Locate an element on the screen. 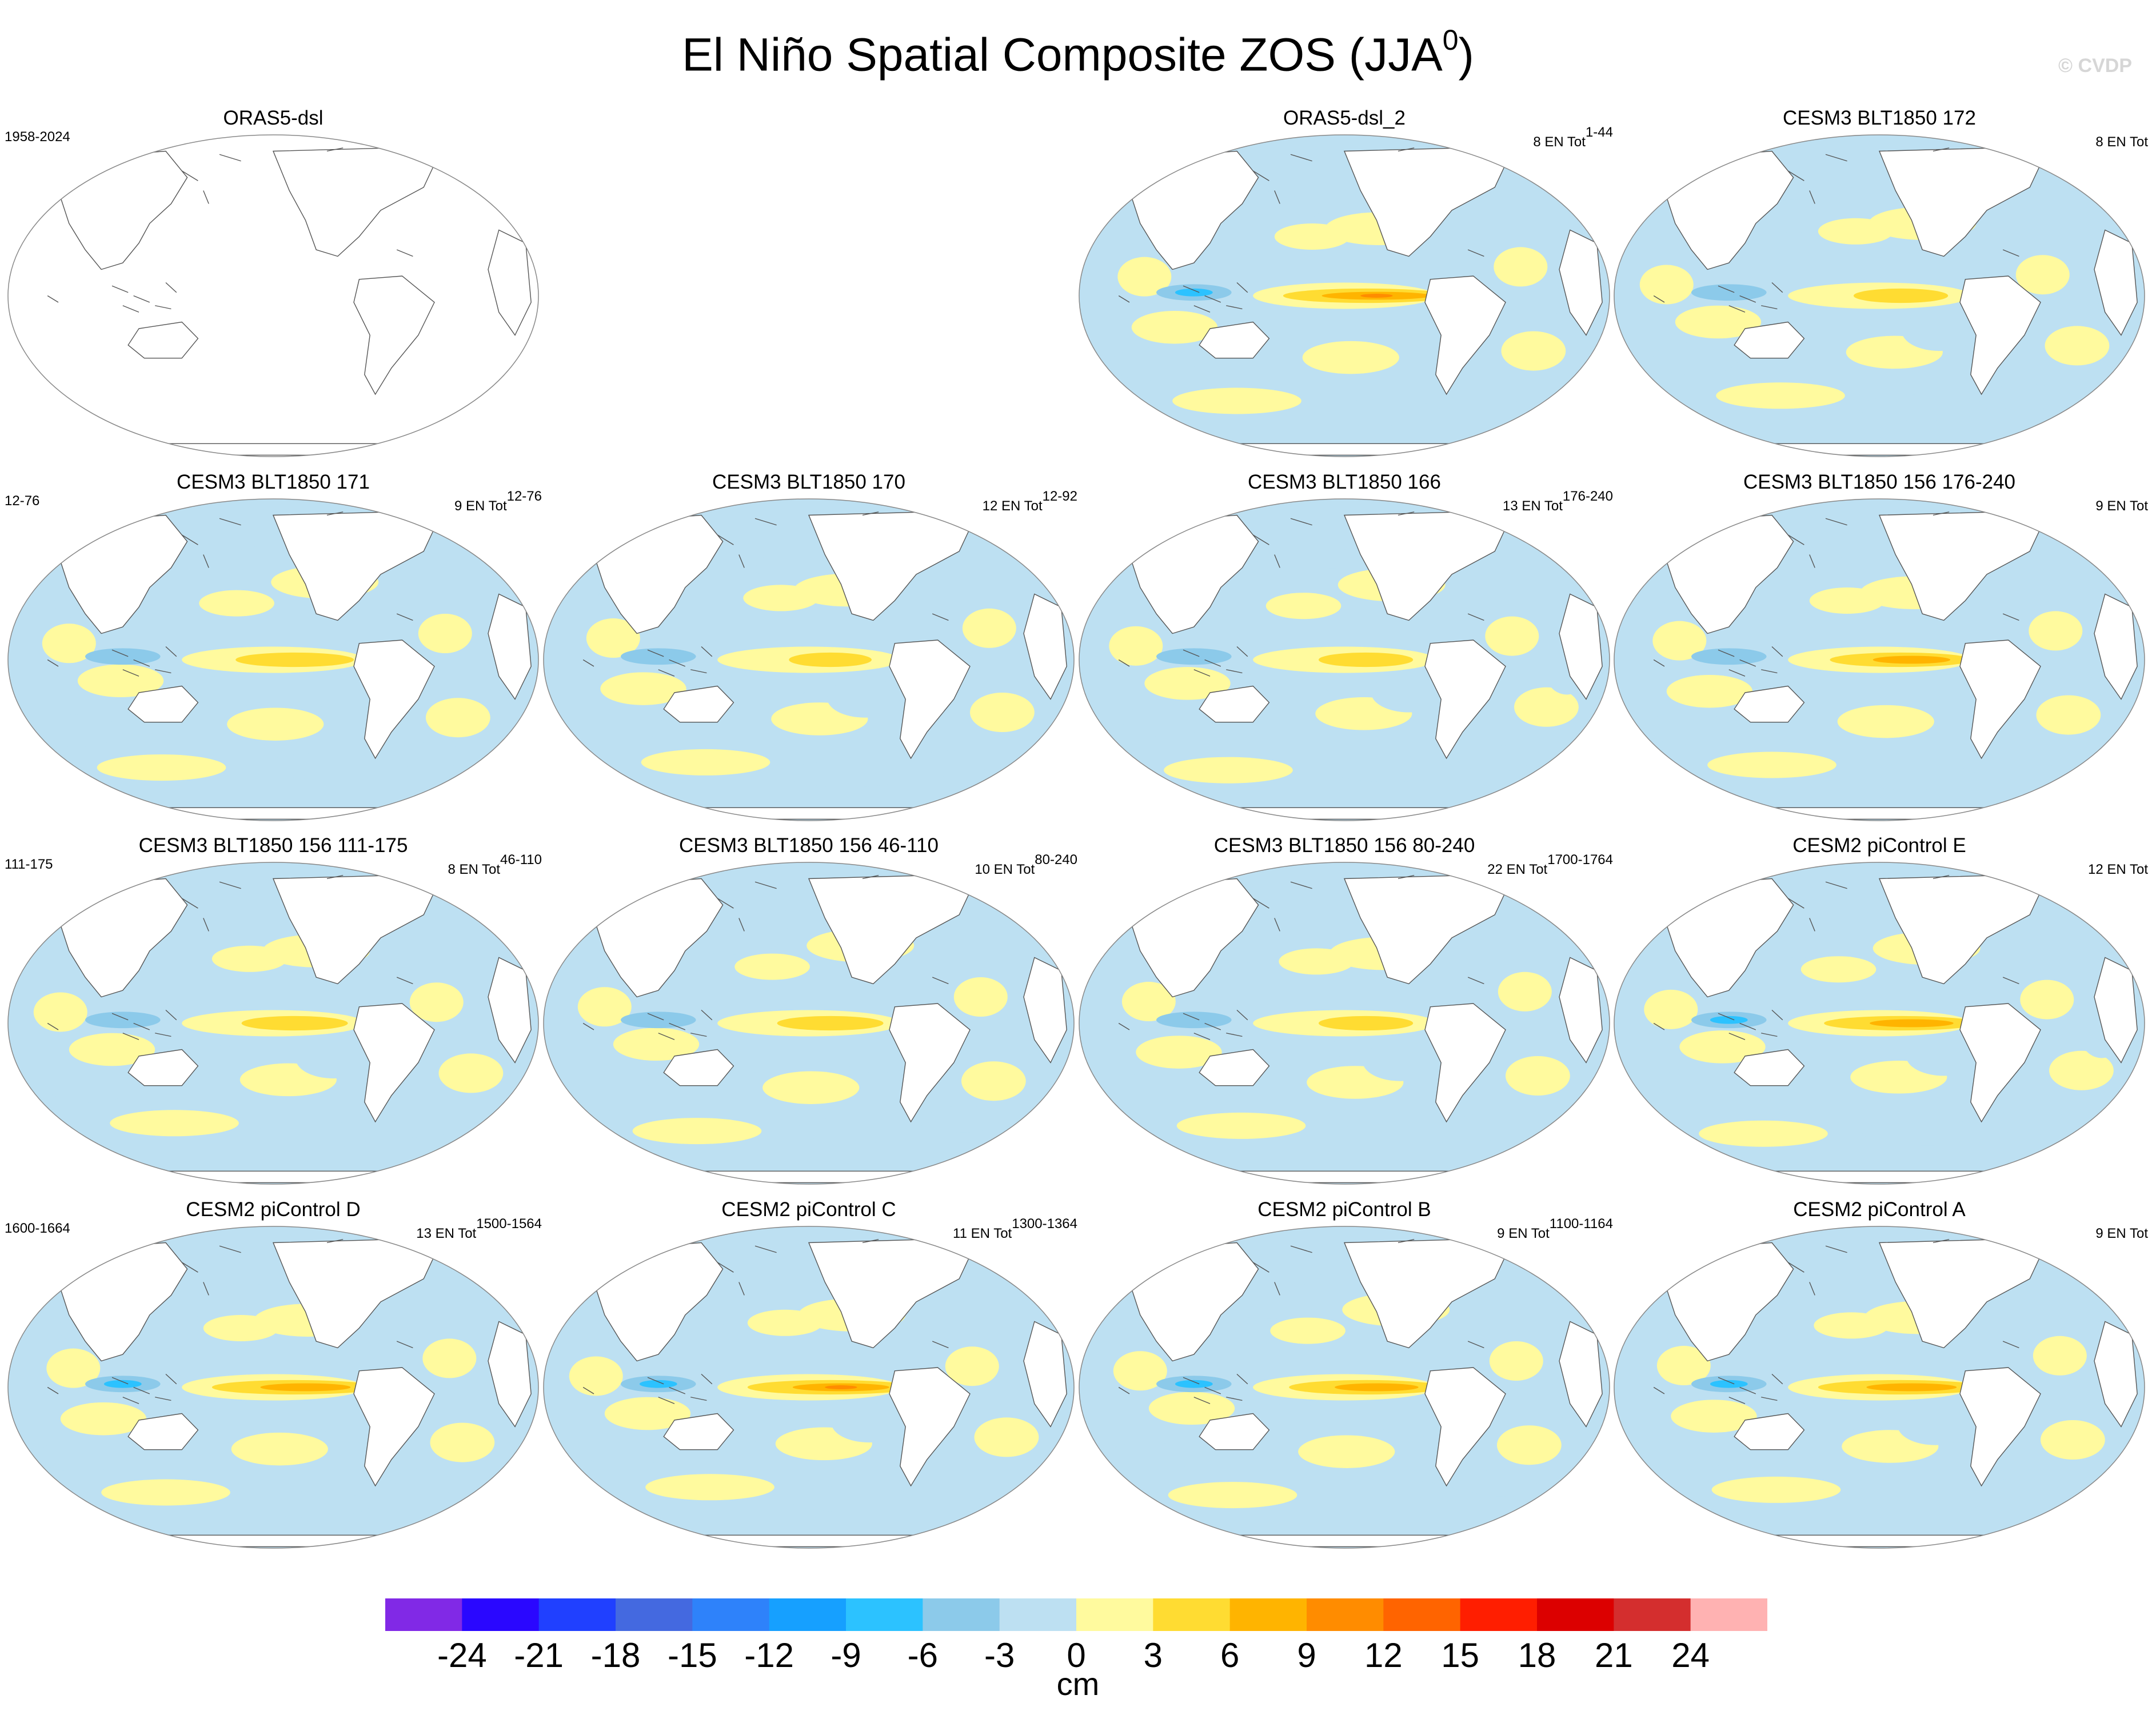  map-panel: CESM3 BLT1850 172 8 EN Tot is located at coordinates (1879, 283).